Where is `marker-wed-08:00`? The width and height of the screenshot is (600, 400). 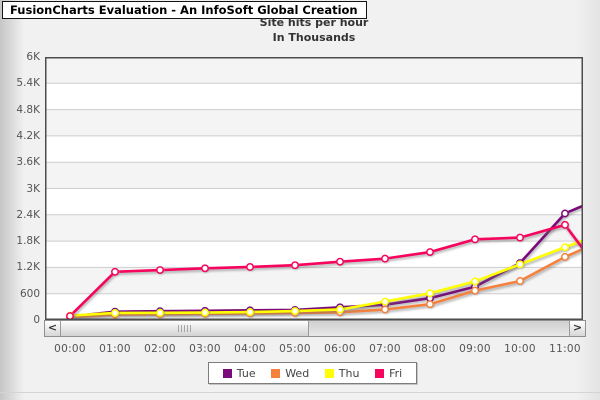 marker-wed-08:00 is located at coordinates (430, 304).